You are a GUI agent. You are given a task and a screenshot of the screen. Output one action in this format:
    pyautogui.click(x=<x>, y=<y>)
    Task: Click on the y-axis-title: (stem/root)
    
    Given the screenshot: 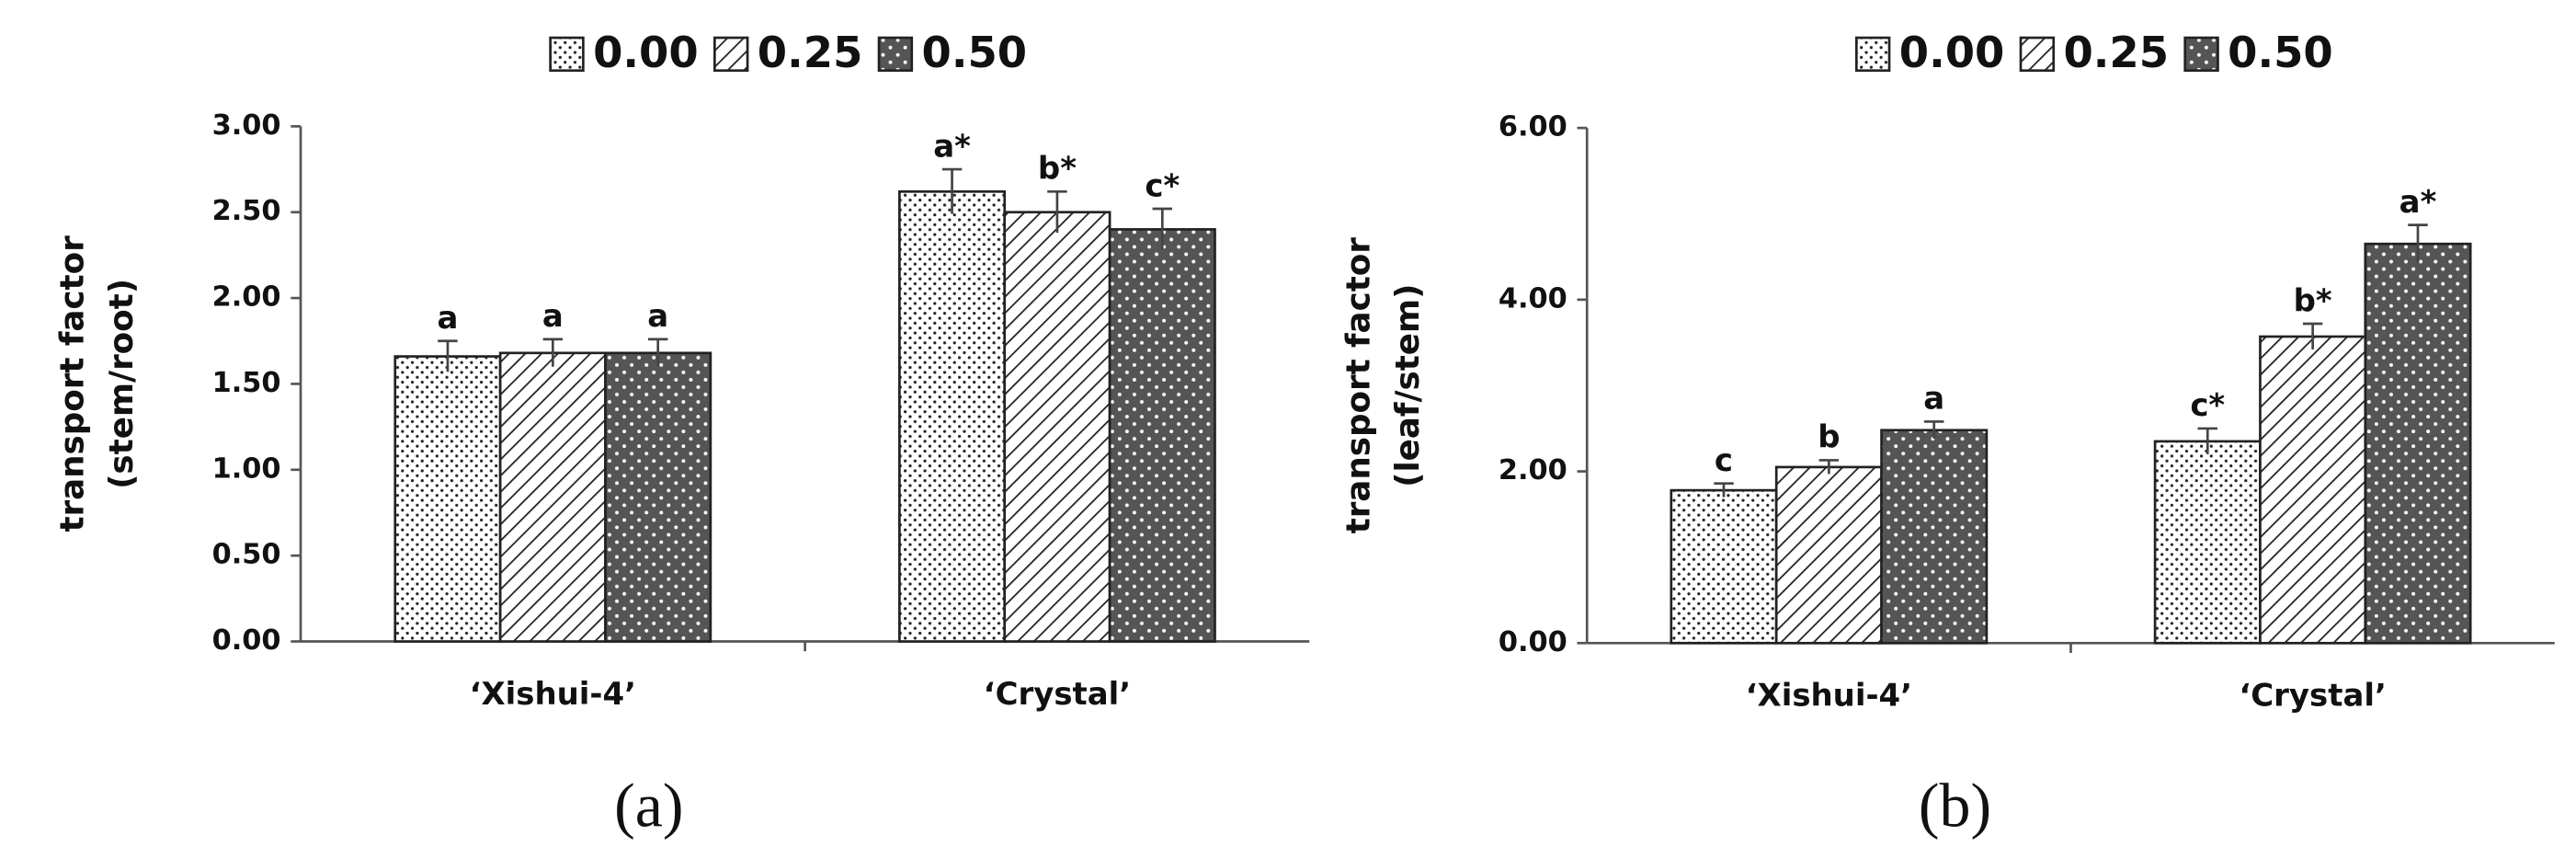 What is the action you would take?
    pyautogui.click(x=122, y=384)
    